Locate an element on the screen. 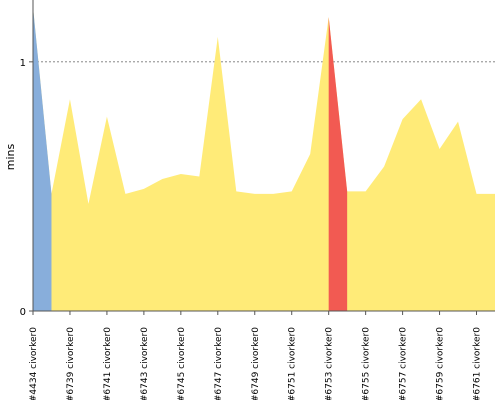  highlight-segment-red is located at coordinates (338, 163).